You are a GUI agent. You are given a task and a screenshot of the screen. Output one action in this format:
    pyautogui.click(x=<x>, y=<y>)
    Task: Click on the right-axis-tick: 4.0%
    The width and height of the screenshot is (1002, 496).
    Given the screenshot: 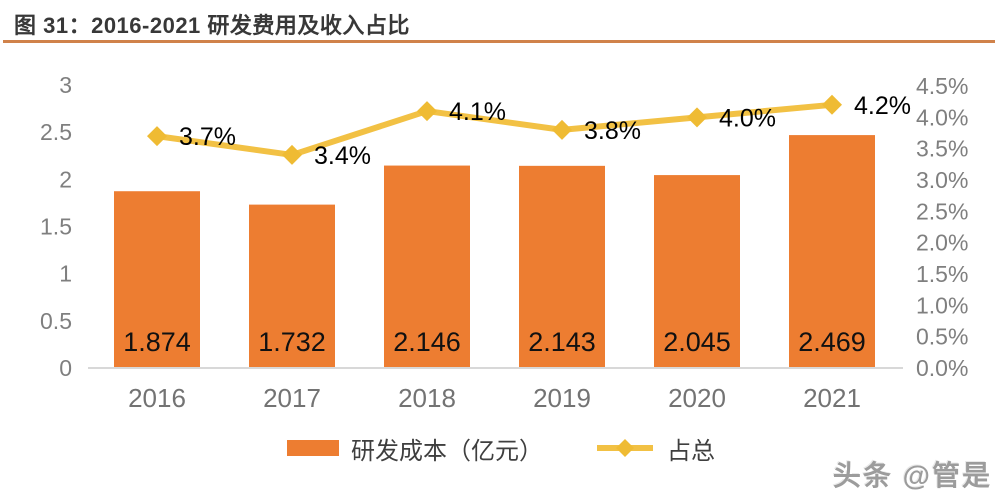 What is the action you would take?
    pyautogui.click(x=942, y=117)
    